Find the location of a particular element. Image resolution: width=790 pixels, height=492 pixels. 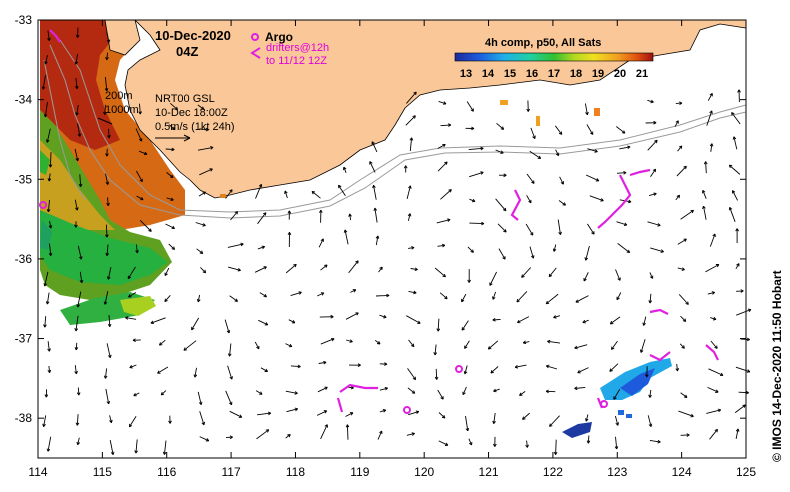

argo-legend-icon is located at coordinates (255, 37).